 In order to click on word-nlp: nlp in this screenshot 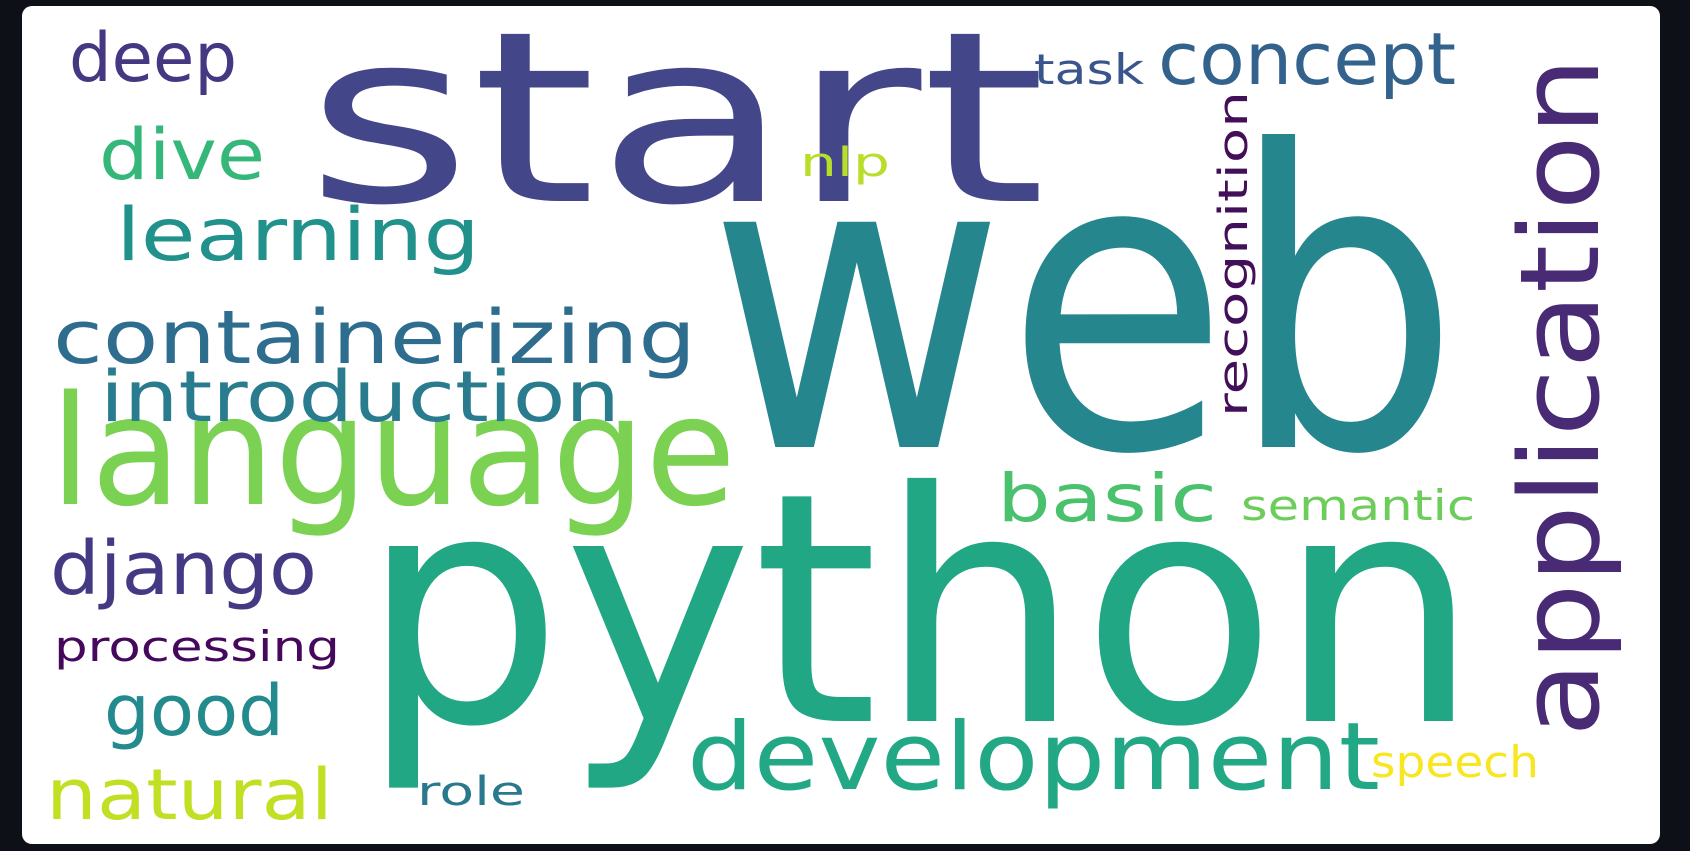, I will do `click(845, 163)`.